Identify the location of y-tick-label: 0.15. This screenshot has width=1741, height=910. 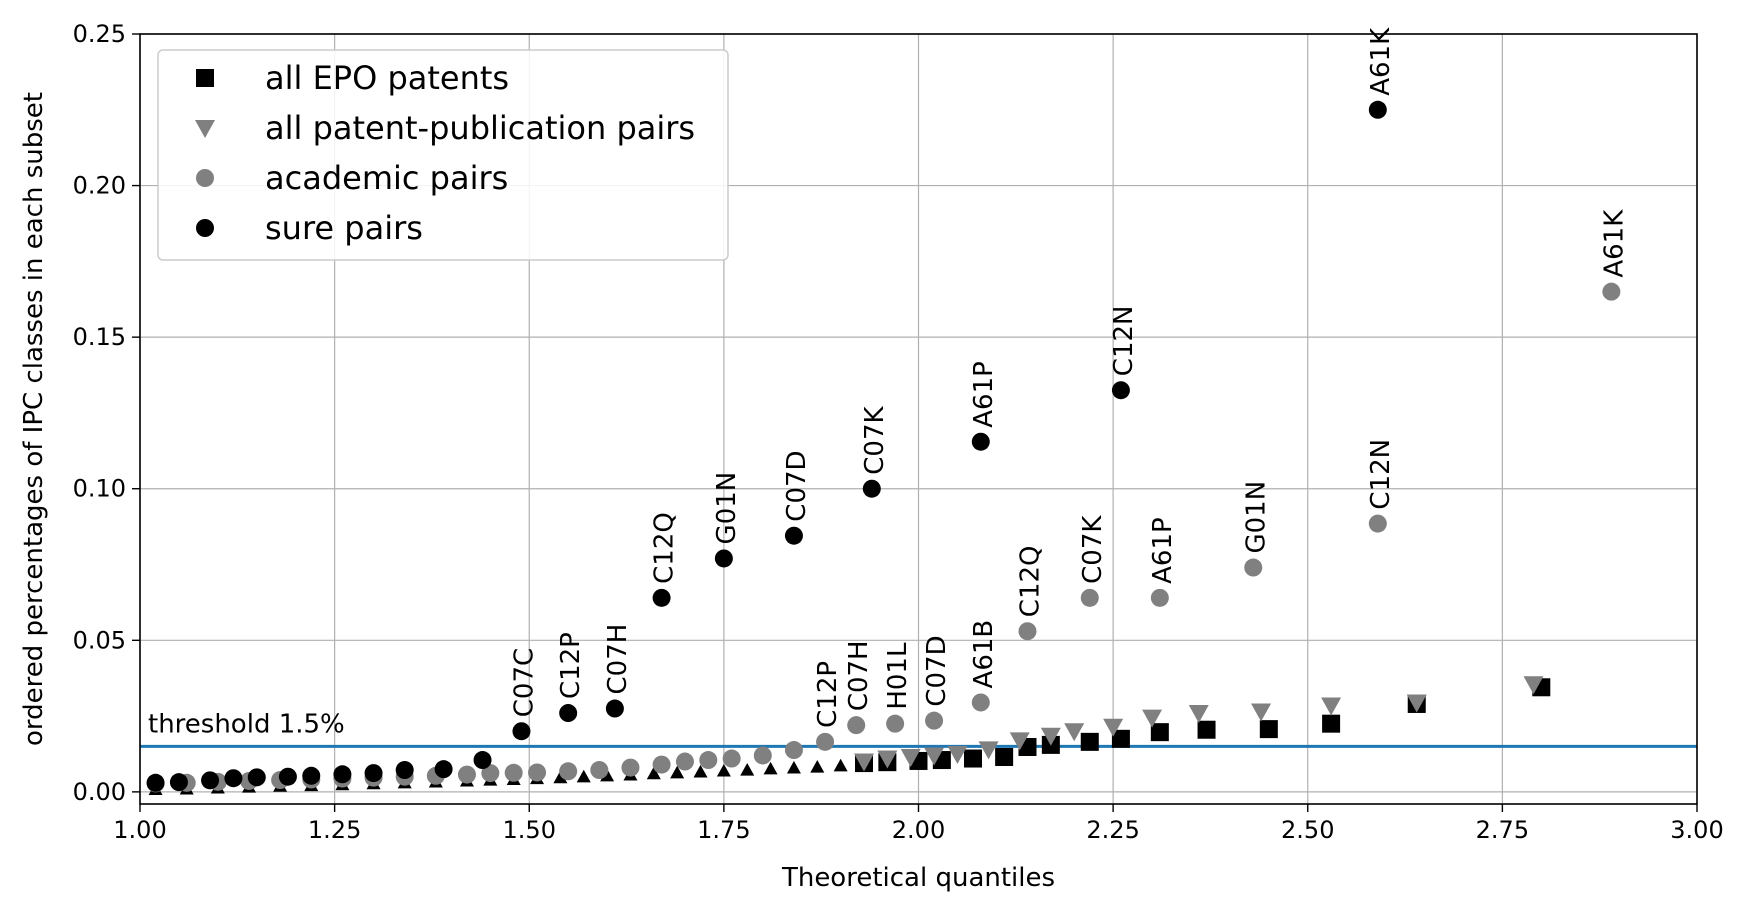
(99, 337).